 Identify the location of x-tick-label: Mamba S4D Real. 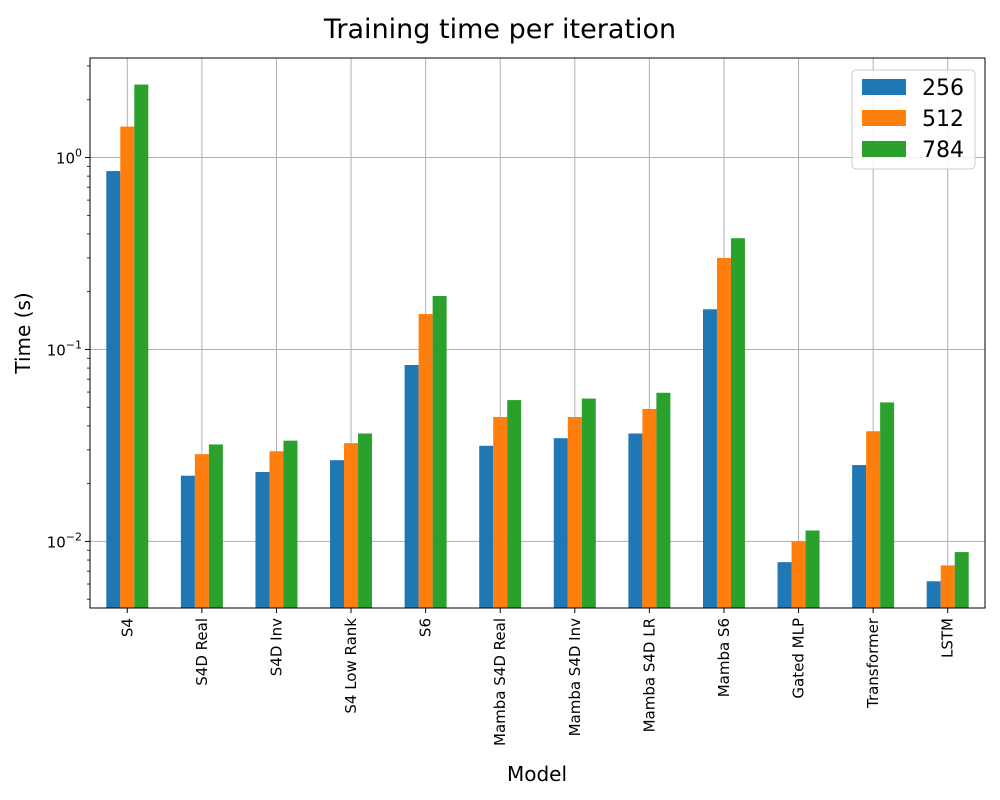
(500, 682).